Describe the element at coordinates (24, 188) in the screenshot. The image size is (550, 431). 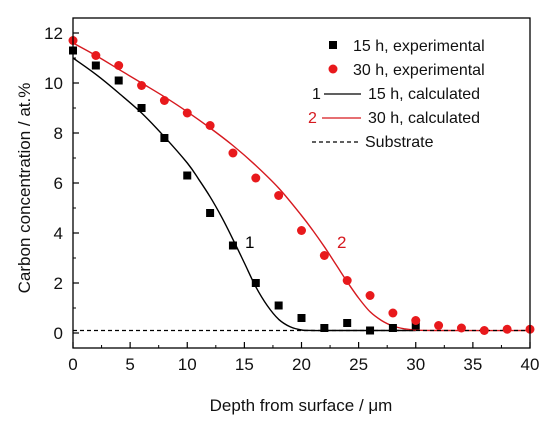
I see `y-axis-title: Carbon concentration / at.%` at that location.